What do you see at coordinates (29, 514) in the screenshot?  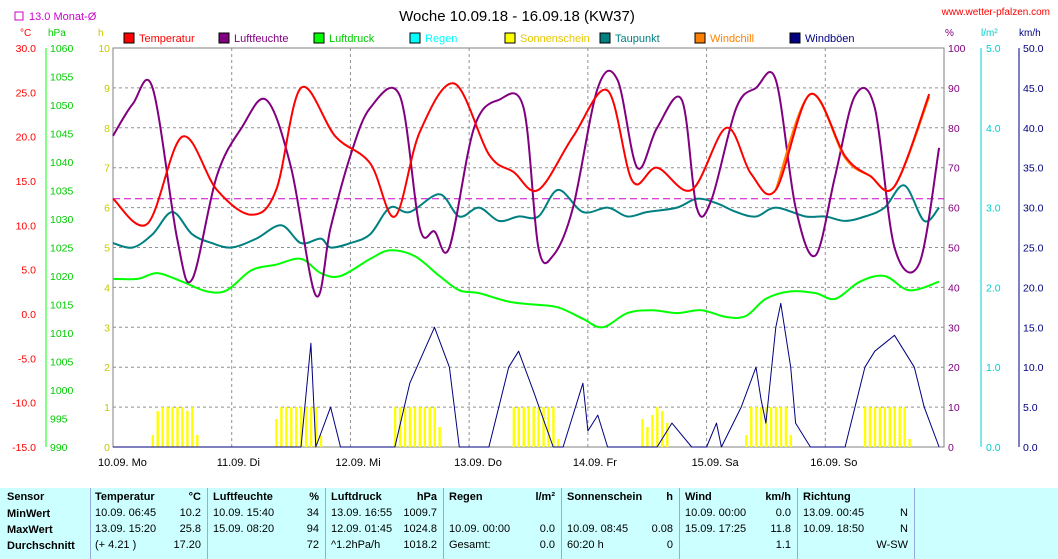 I see `summary-row-label: MinWert` at bounding box center [29, 514].